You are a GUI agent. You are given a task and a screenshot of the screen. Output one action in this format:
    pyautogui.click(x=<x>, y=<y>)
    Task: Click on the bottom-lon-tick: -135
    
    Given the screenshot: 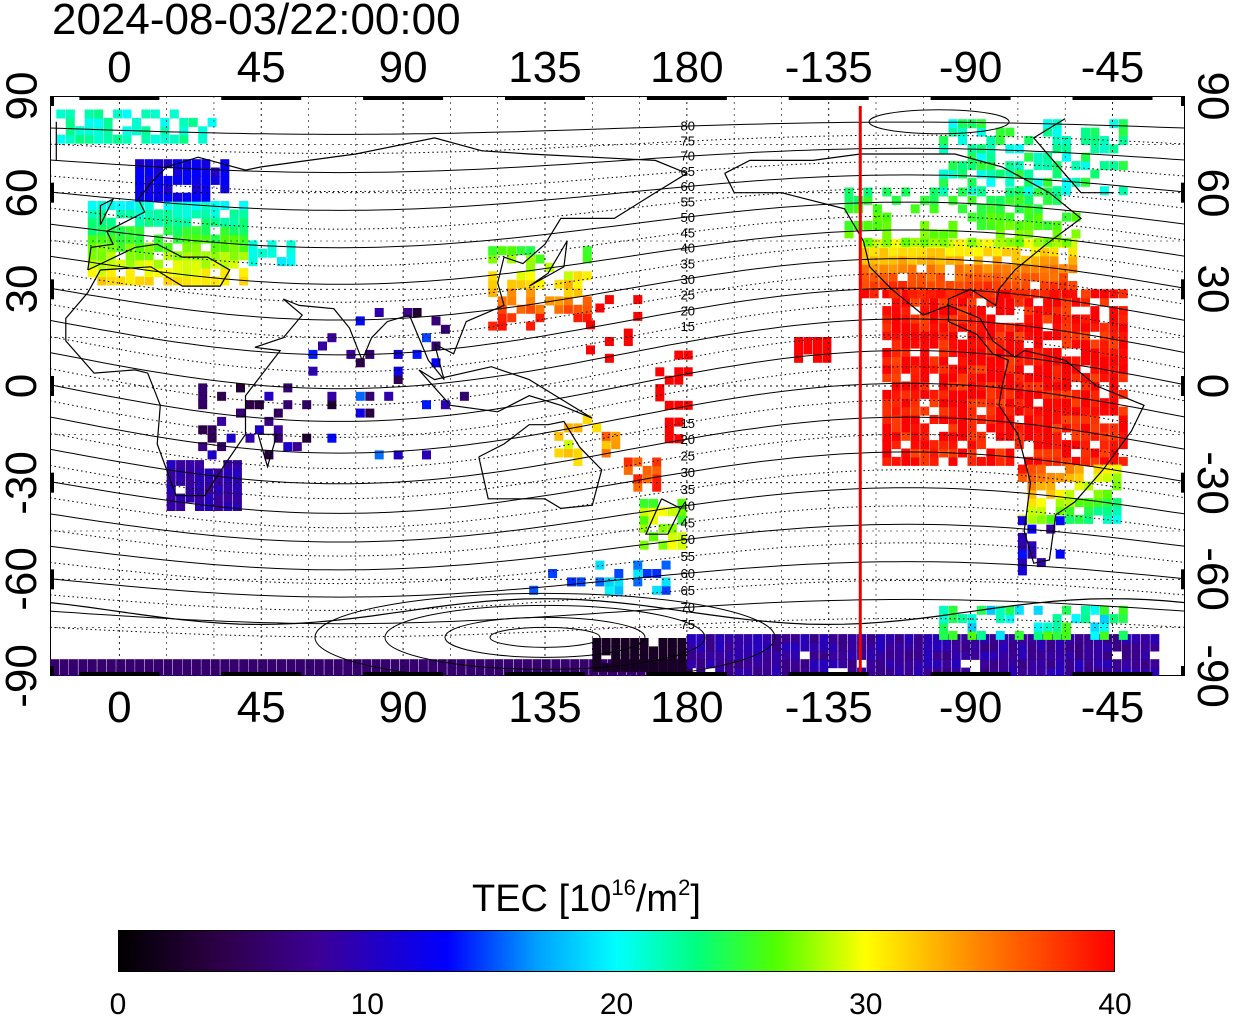 What is the action you would take?
    pyautogui.click(x=828, y=707)
    